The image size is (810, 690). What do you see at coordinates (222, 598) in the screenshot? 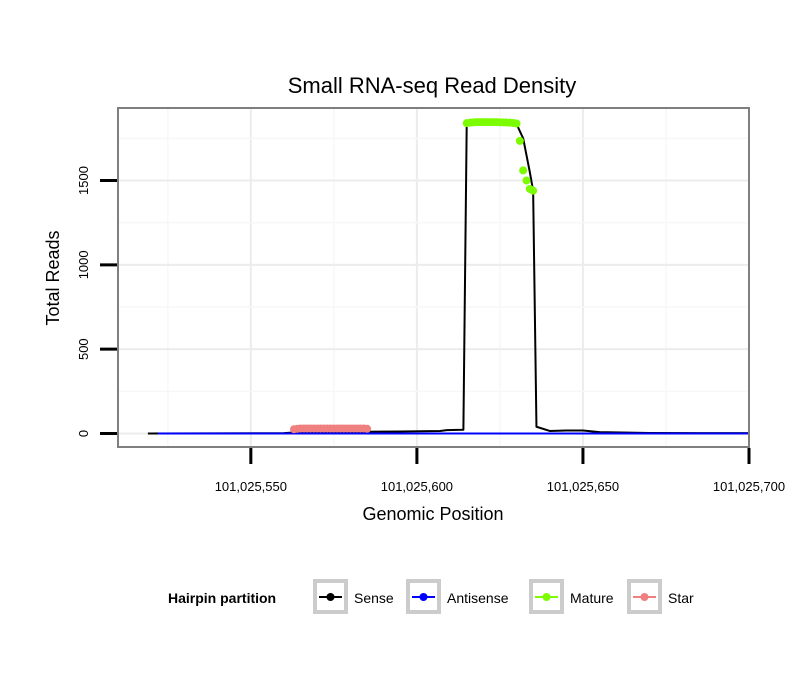
I see `legend-title: Hairpin partition` at bounding box center [222, 598].